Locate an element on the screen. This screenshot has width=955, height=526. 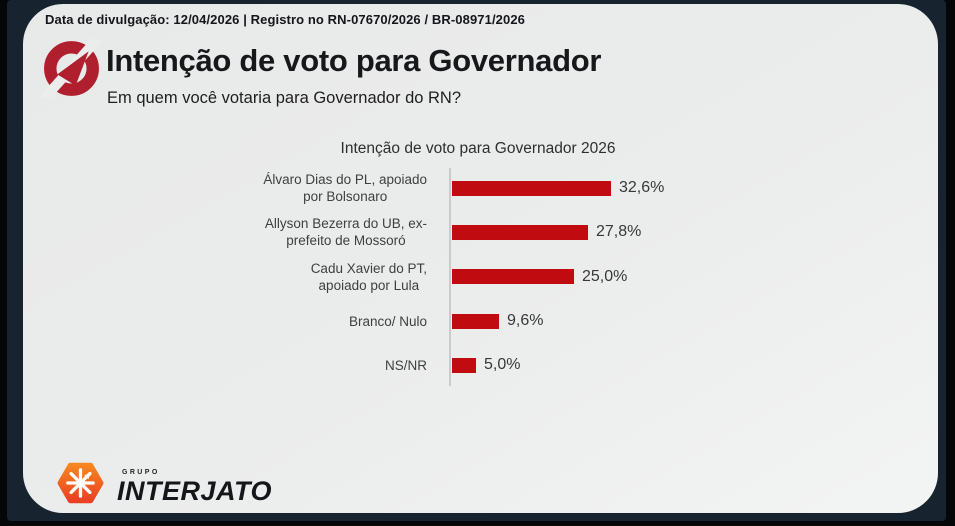
category-label: Álvaro Dias do PL, apoiado por Bolsonaro is located at coordinates (345, 188).